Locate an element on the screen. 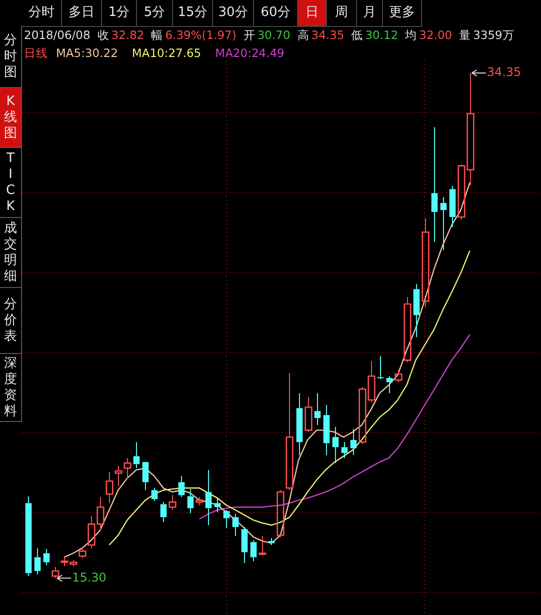  text: 1分 is located at coordinates (119, 13).